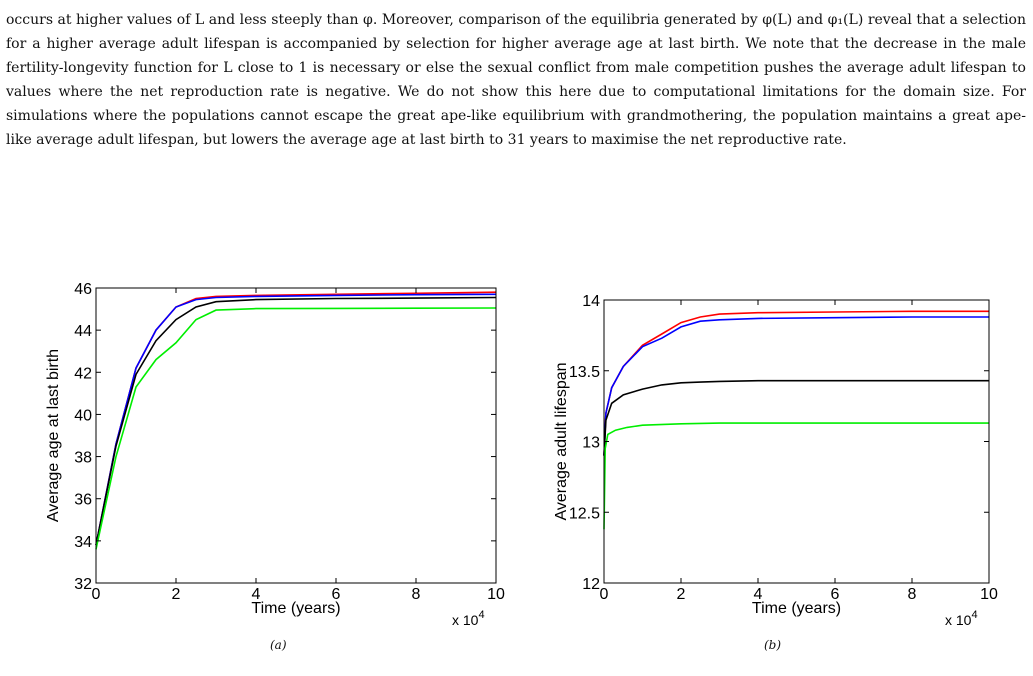 This screenshot has height=676, width=1033. What do you see at coordinates (83, 415) in the screenshot?
I see `a-ytick-label: 40` at bounding box center [83, 415].